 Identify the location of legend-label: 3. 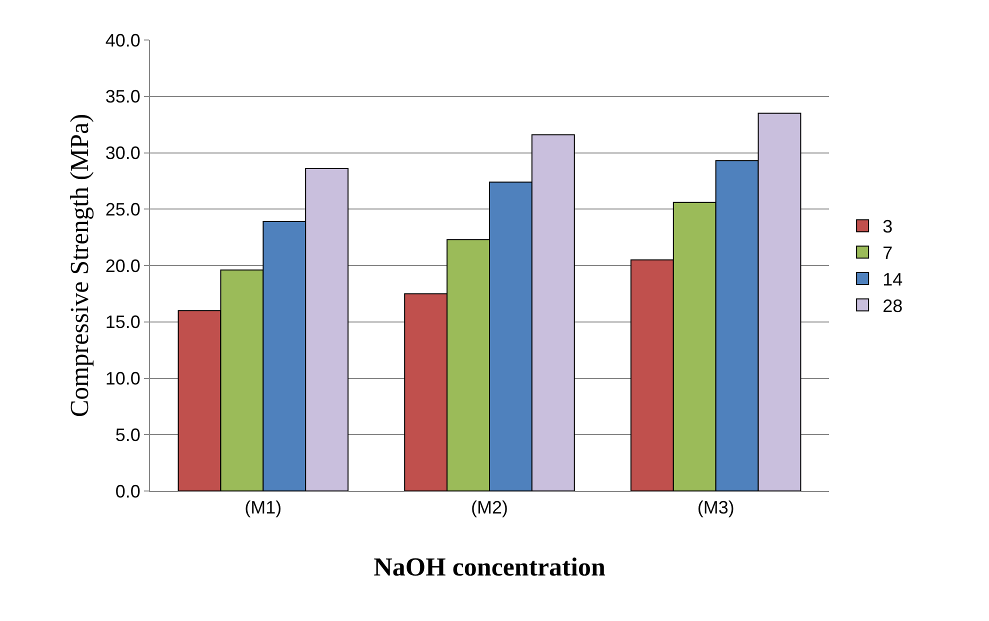
(887, 226).